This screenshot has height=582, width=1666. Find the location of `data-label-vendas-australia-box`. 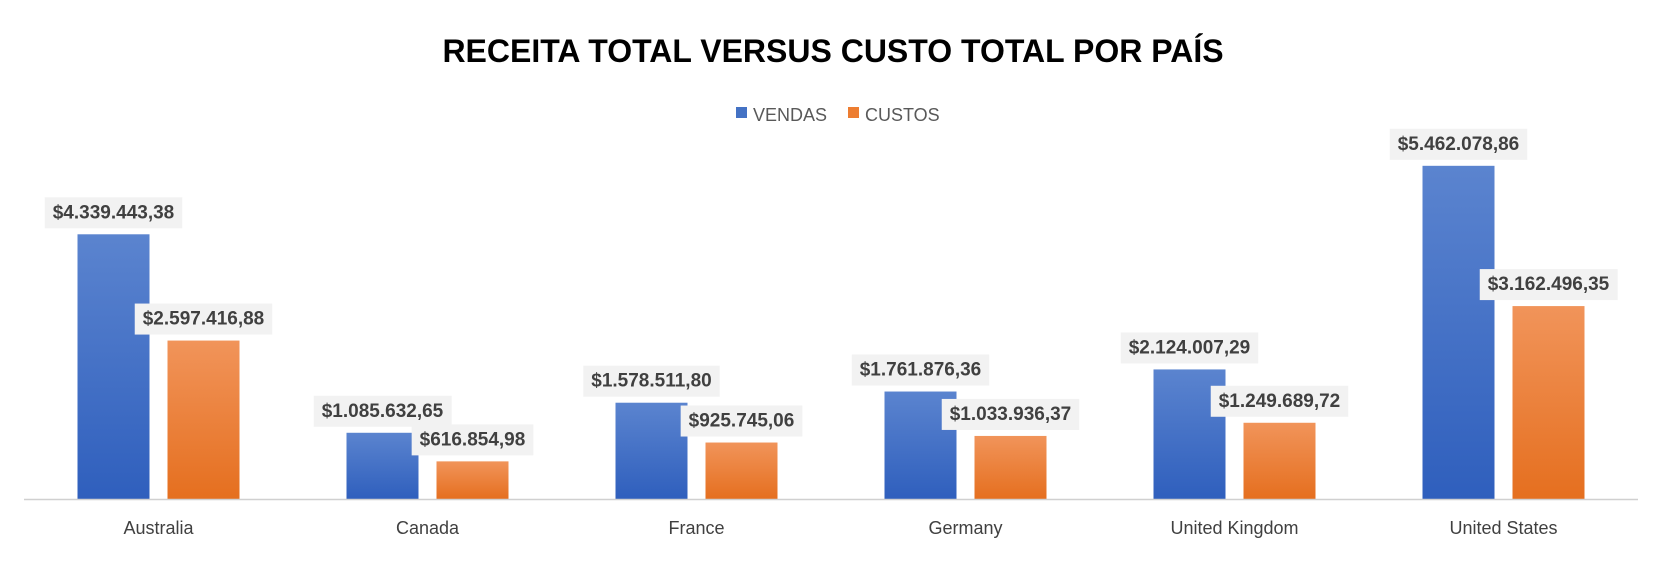

data-label-vendas-australia-box is located at coordinates (113, 213).